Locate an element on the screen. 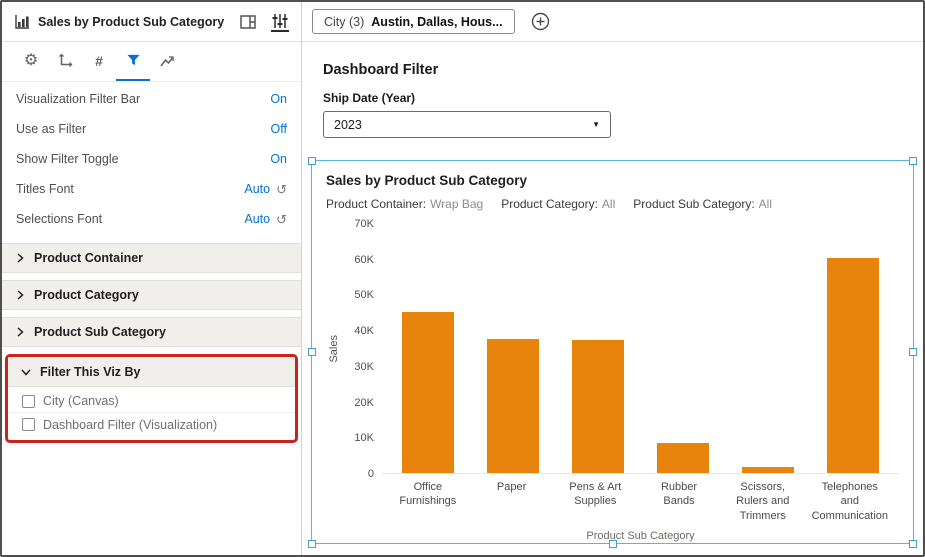 This screenshot has height=557, width=925. chevron-down-icon: ▼ is located at coordinates (596, 124).